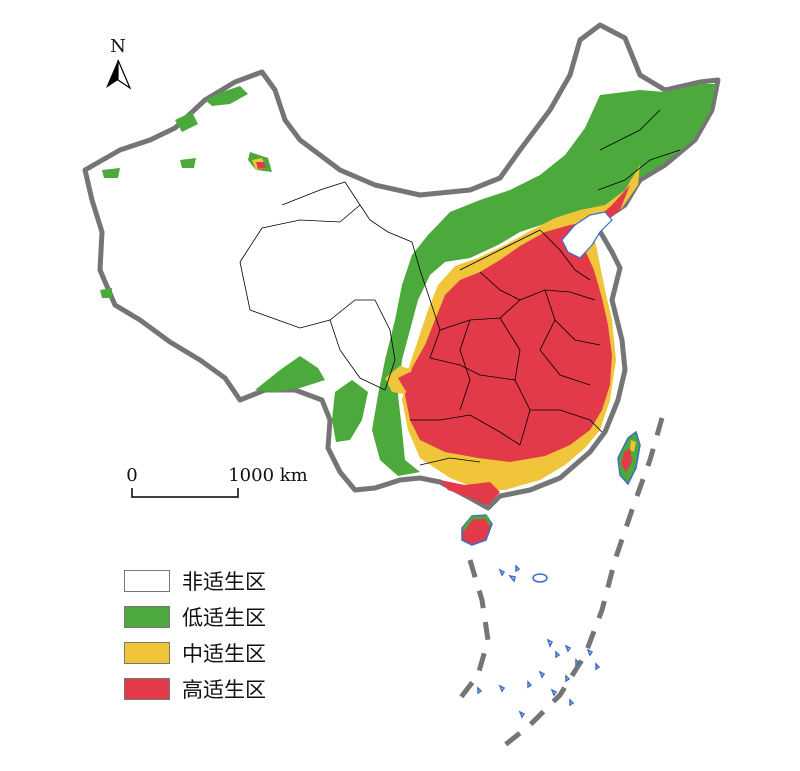 The image size is (800, 771). Describe the element at coordinates (633, 446) in the screenshot. I see `taiwan-medium-zone` at that location.